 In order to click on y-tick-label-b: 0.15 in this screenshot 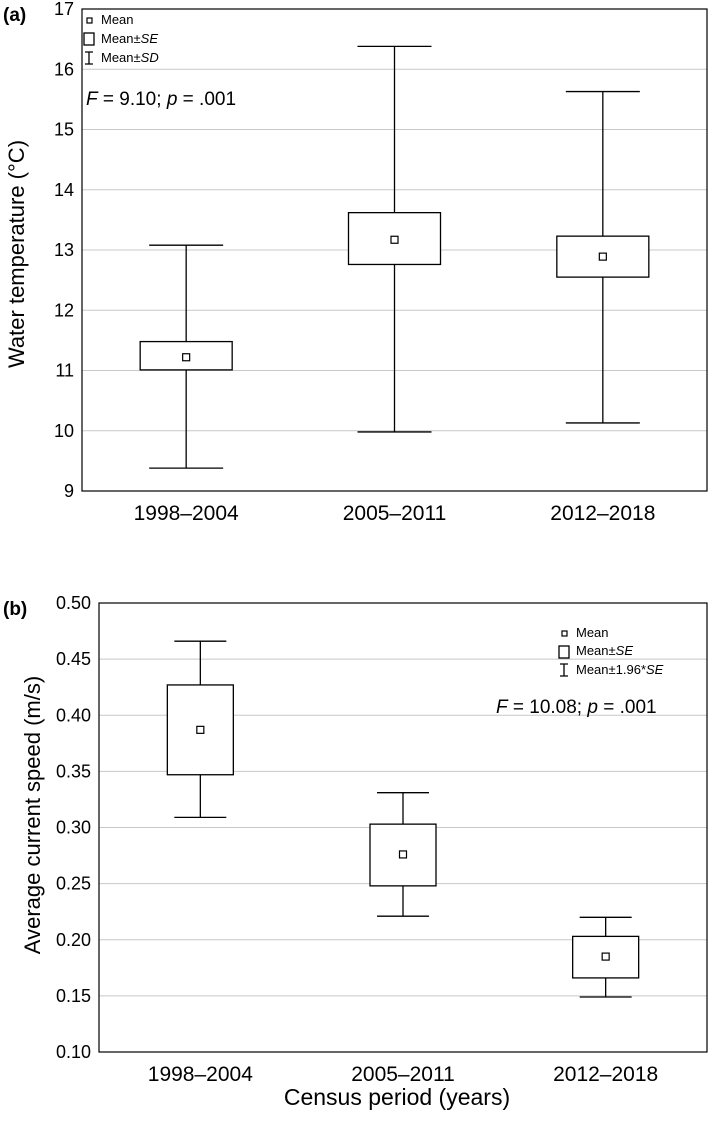, I will do `click(73, 996)`.